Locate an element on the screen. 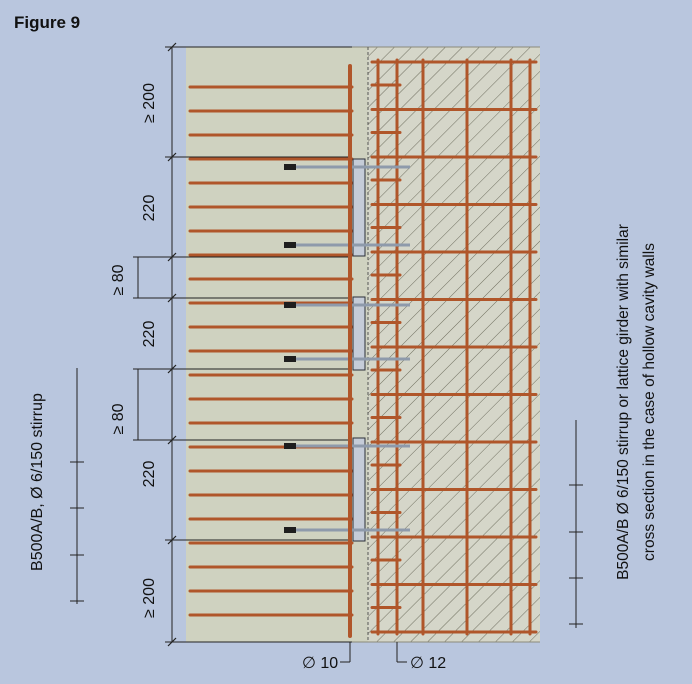 This screenshot has width=692, height=684. dim-text-module-3: 220 is located at coordinates (149, 474).